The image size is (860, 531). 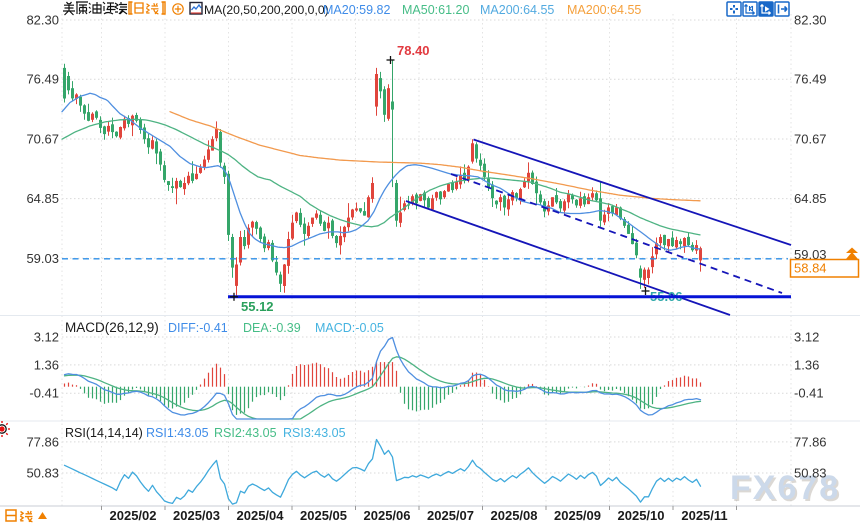 What do you see at coordinates (266, 10) in the screenshot?
I see `svg-text: MA(20,50,200,200,0,0)` at bounding box center [266, 10].